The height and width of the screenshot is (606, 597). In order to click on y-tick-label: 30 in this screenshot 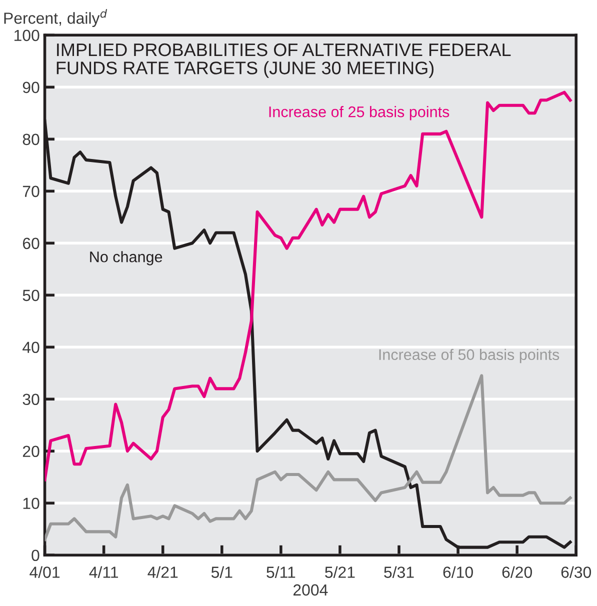, I will do `click(31, 400)`.